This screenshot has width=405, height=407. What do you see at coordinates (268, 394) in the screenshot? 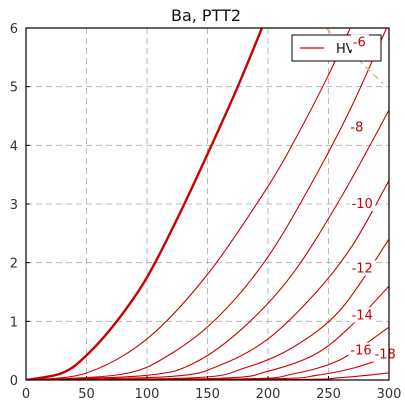
I see `x-tick-label: 200` at bounding box center [268, 394].